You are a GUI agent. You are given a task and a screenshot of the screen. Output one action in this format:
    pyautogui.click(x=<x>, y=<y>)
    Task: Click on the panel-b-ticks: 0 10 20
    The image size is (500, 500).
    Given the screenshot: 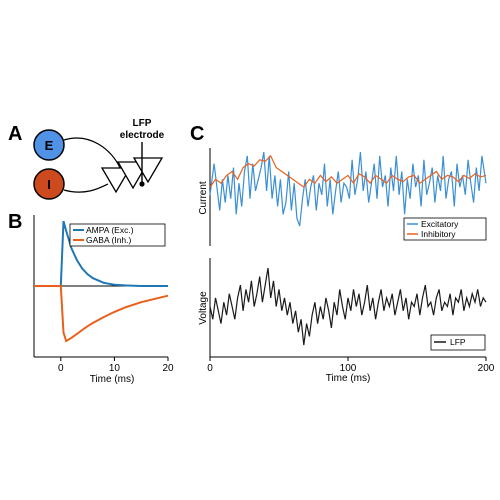 What is the action you would take?
    pyautogui.click(x=116, y=365)
    